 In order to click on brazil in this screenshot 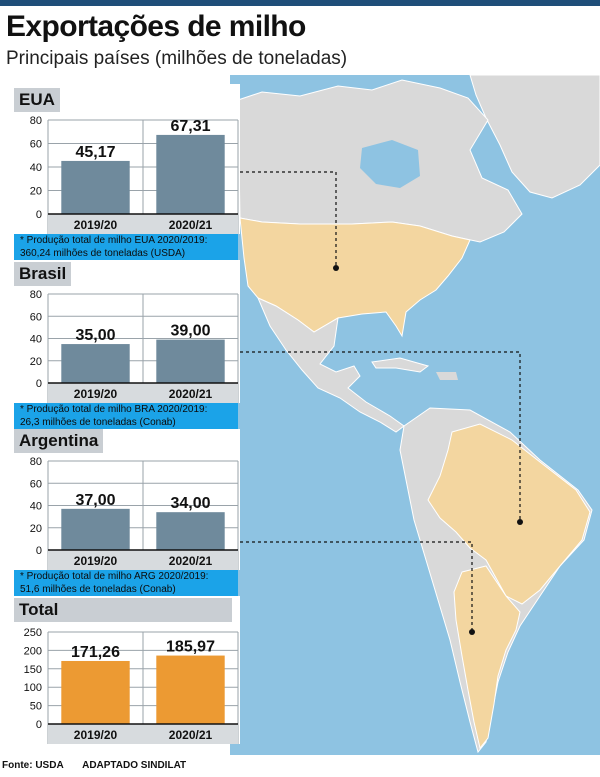, I will do `click(509, 514)`.